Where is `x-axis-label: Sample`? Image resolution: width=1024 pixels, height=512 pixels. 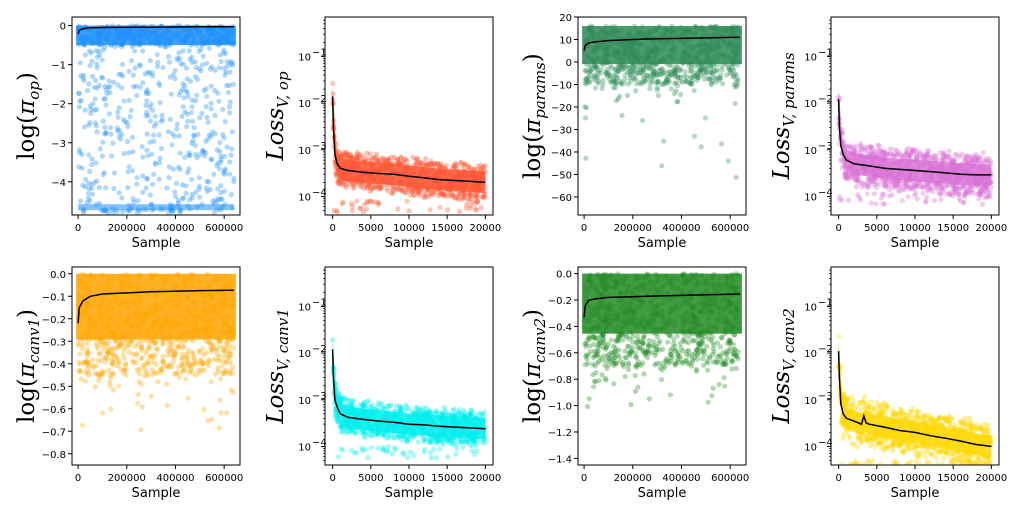
x-axis-label: Sample is located at coordinates (915, 243).